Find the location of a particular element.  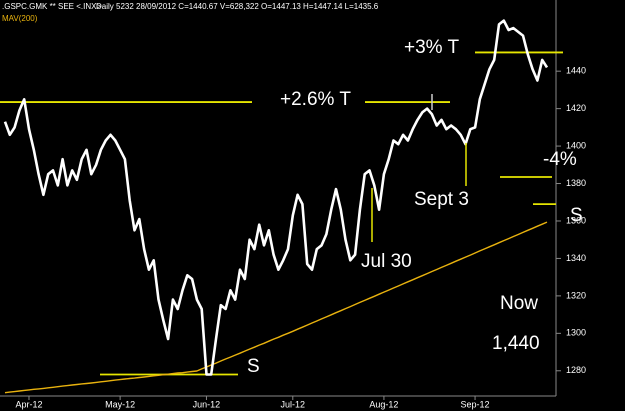

annotation: Now is located at coordinates (519, 303).